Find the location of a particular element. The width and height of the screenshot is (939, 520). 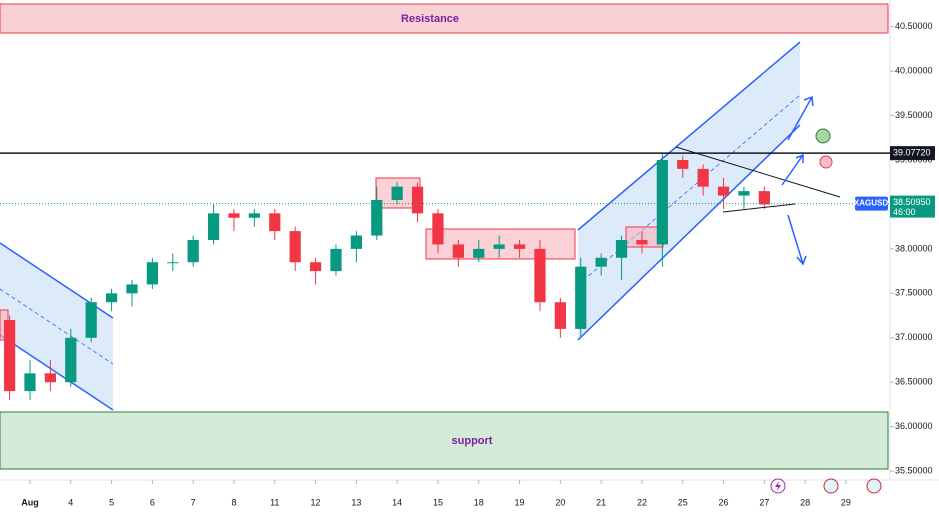

x-tick-label: 29 is located at coordinates (846, 502).